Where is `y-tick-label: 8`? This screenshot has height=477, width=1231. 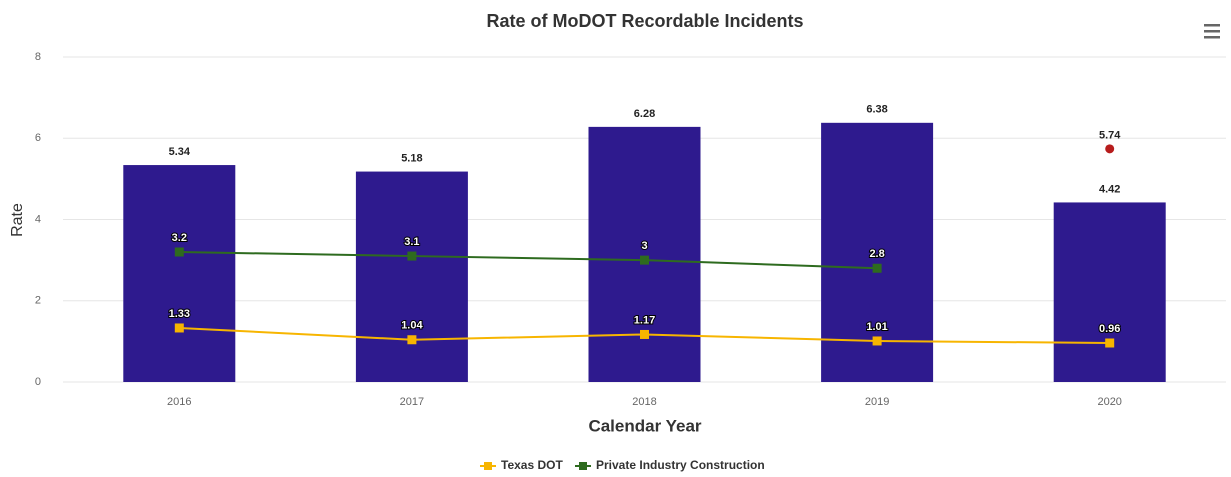 y-tick-label: 8 is located at coordinates (38, 57).